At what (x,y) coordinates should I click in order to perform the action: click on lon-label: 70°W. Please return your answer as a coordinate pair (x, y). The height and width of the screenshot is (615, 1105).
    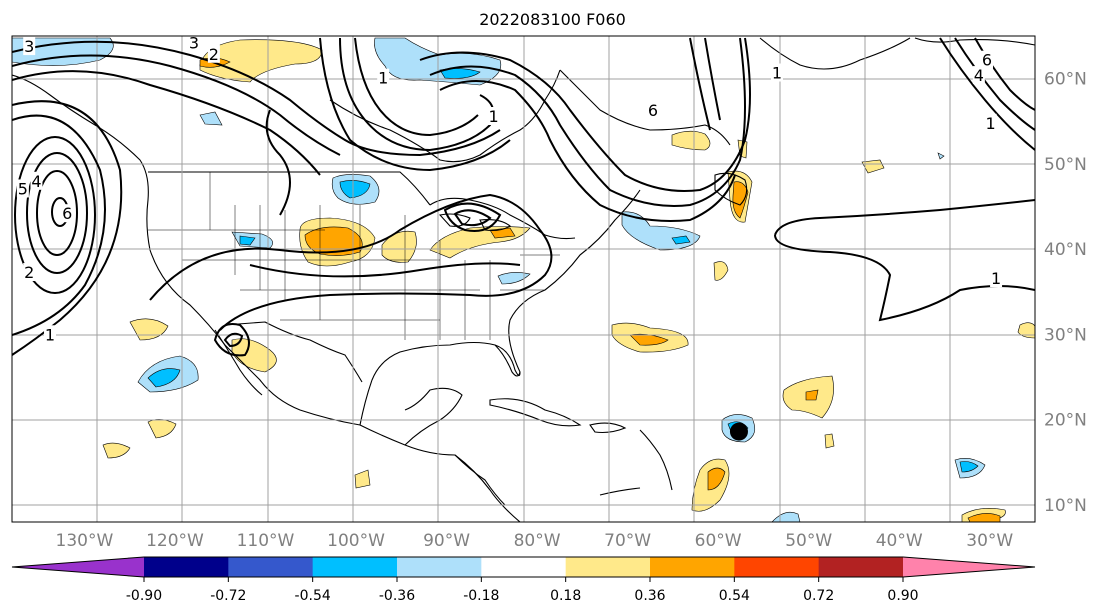
    Looking at the image, I should click on (627, 541).